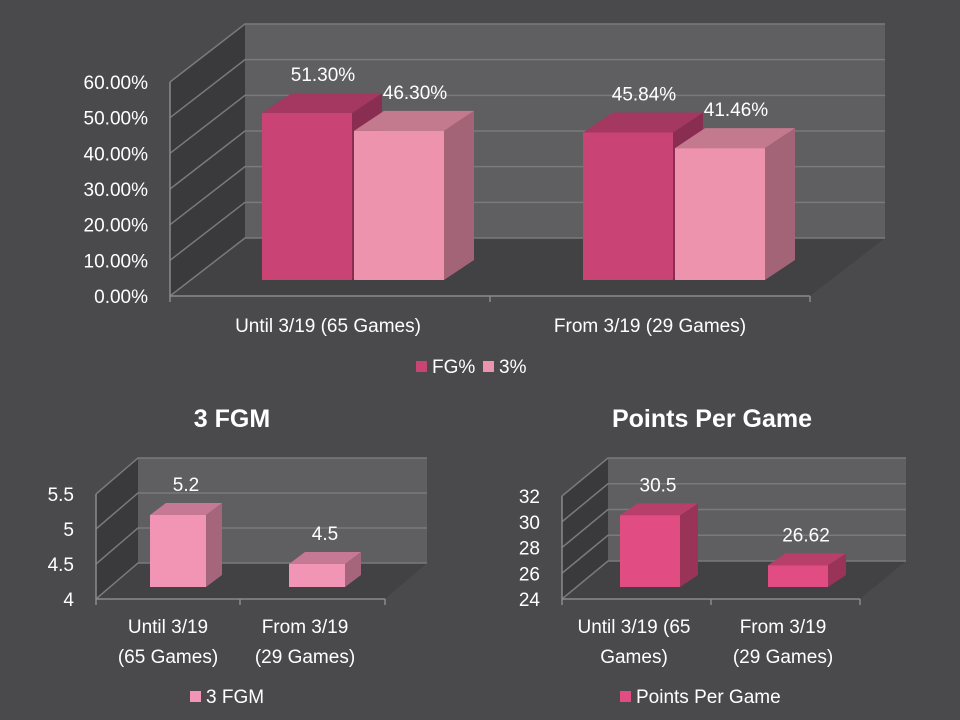 This screenshot has height=720, width=960. Describe the element at coordinates (529, 549) in the screenshot. I see `y-tick-label: 28` at that location.